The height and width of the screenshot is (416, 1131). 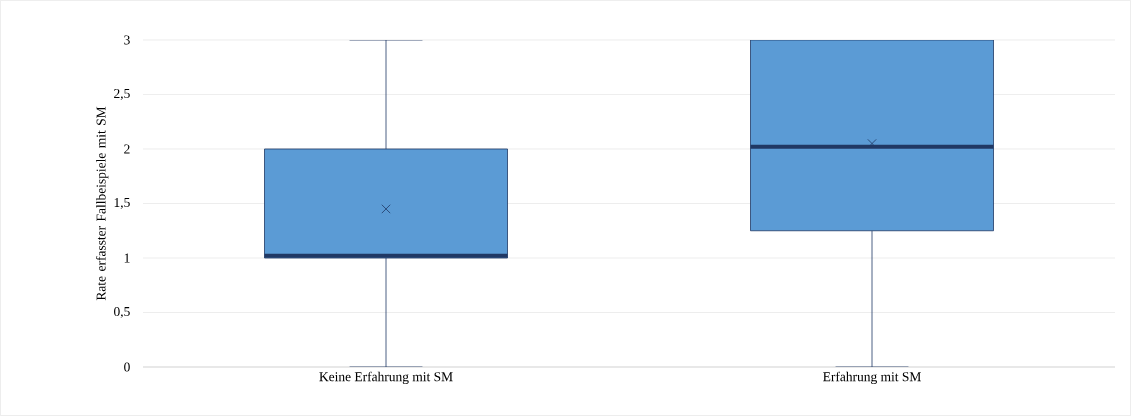 I want to click on y-tick-label: 3, so click(x=127, y=40).